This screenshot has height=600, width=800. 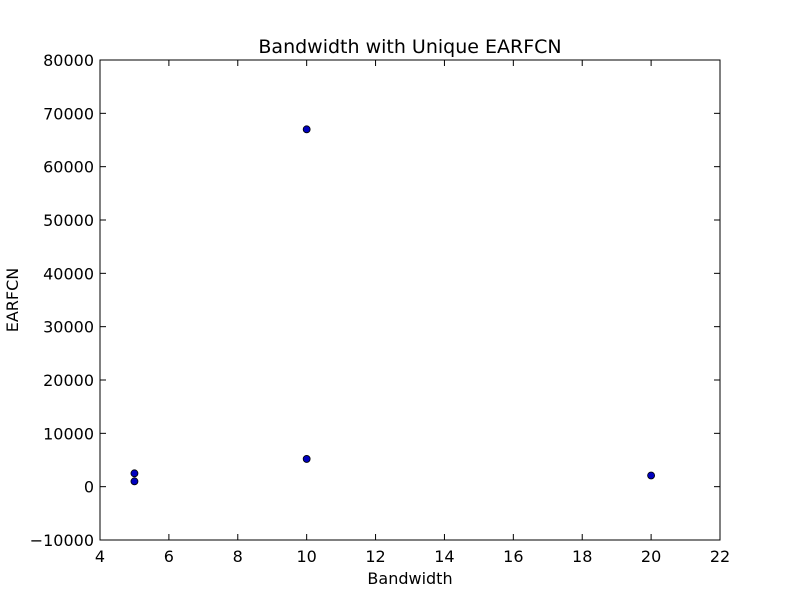 What do you see at coordinates (12, 300) in the screenshot?
I see `y-axis-label: EARFCN` at bounding box center [12, 300].